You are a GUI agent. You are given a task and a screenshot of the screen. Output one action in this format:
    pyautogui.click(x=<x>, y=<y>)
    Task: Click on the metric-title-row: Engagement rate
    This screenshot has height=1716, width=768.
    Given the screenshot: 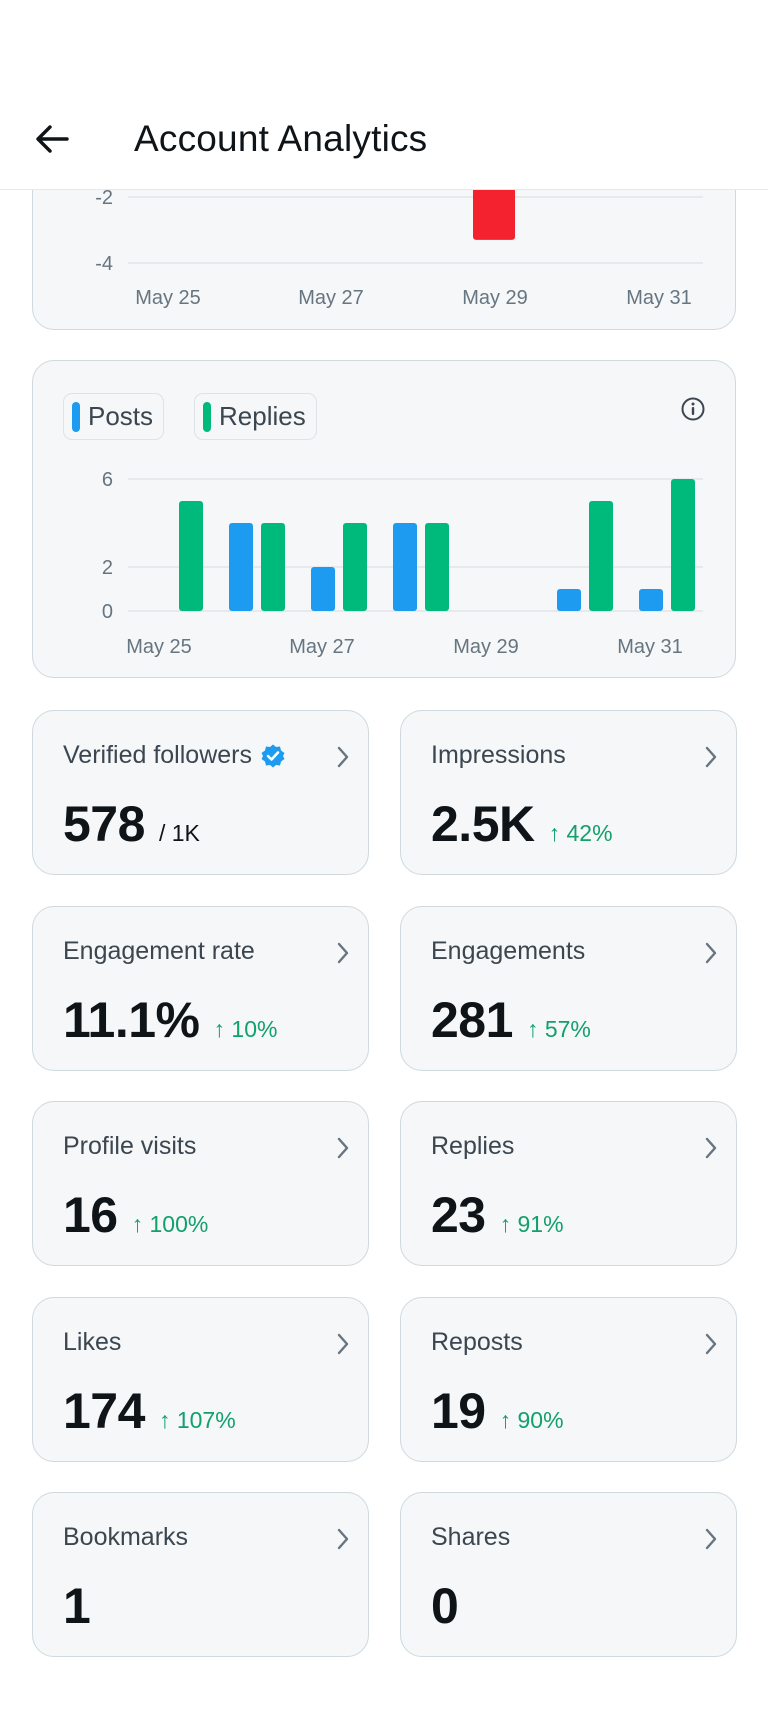 What is the action you would take?
    pyautogui.click(x=159, y=951)
    